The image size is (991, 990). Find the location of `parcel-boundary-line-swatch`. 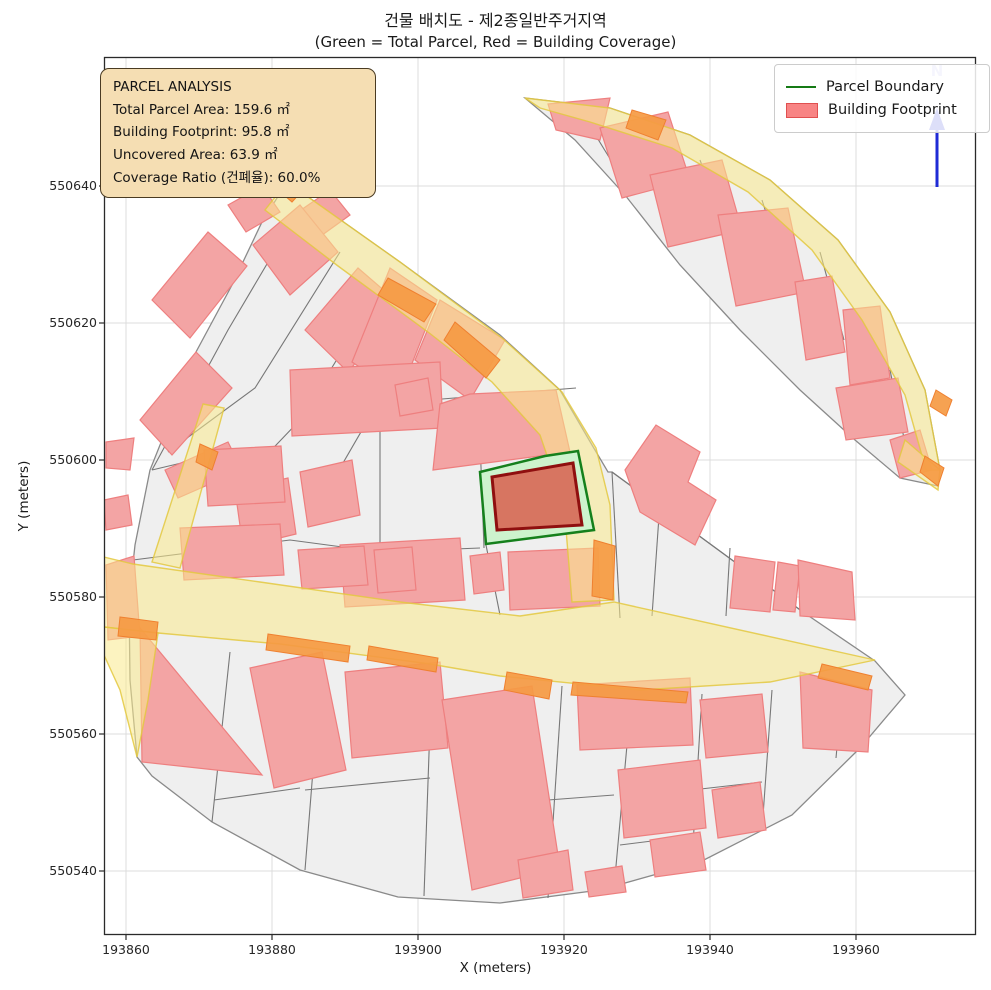

parcel-boundary-line-swatch is located at coordinates (801, 87).